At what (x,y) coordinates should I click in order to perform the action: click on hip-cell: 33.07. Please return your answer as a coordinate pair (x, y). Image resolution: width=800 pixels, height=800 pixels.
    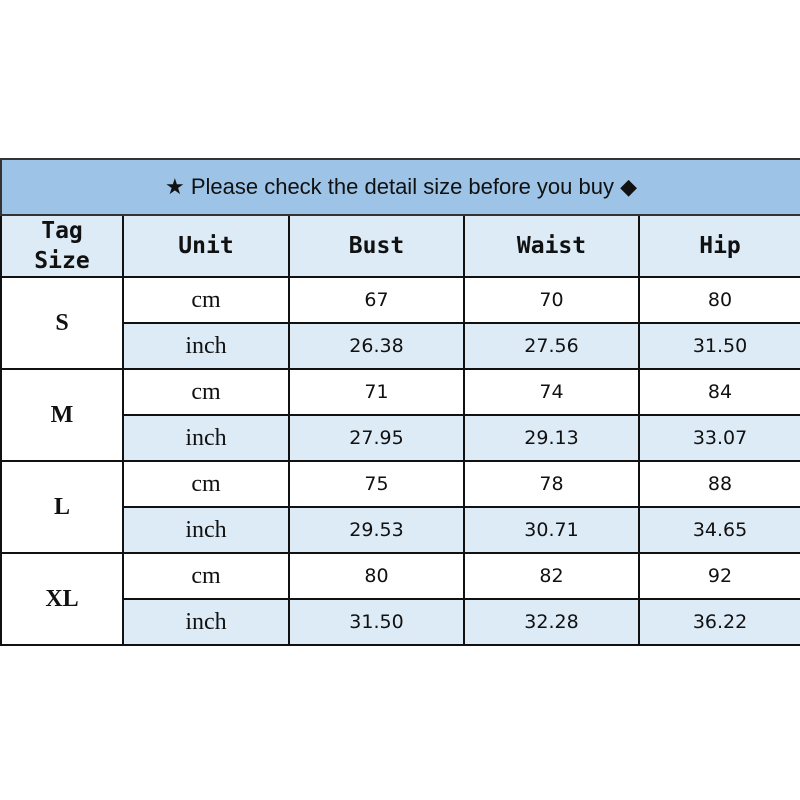
    Looking at the image, I should click on (718, 438).